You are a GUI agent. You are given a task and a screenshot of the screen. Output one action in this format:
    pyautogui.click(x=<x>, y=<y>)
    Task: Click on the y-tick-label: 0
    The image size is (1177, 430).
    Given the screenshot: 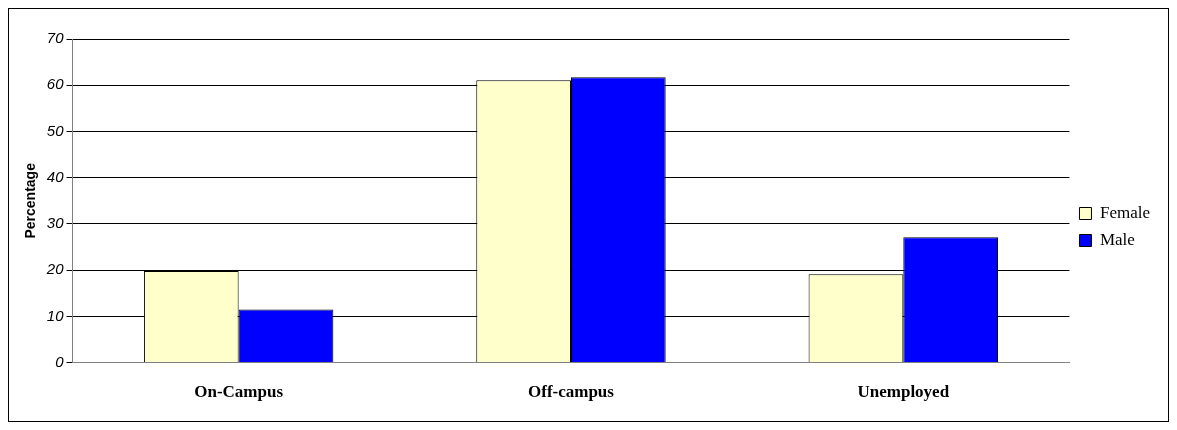 What is the action you would take?
    pyautogui.click(x=60, y=361)
    